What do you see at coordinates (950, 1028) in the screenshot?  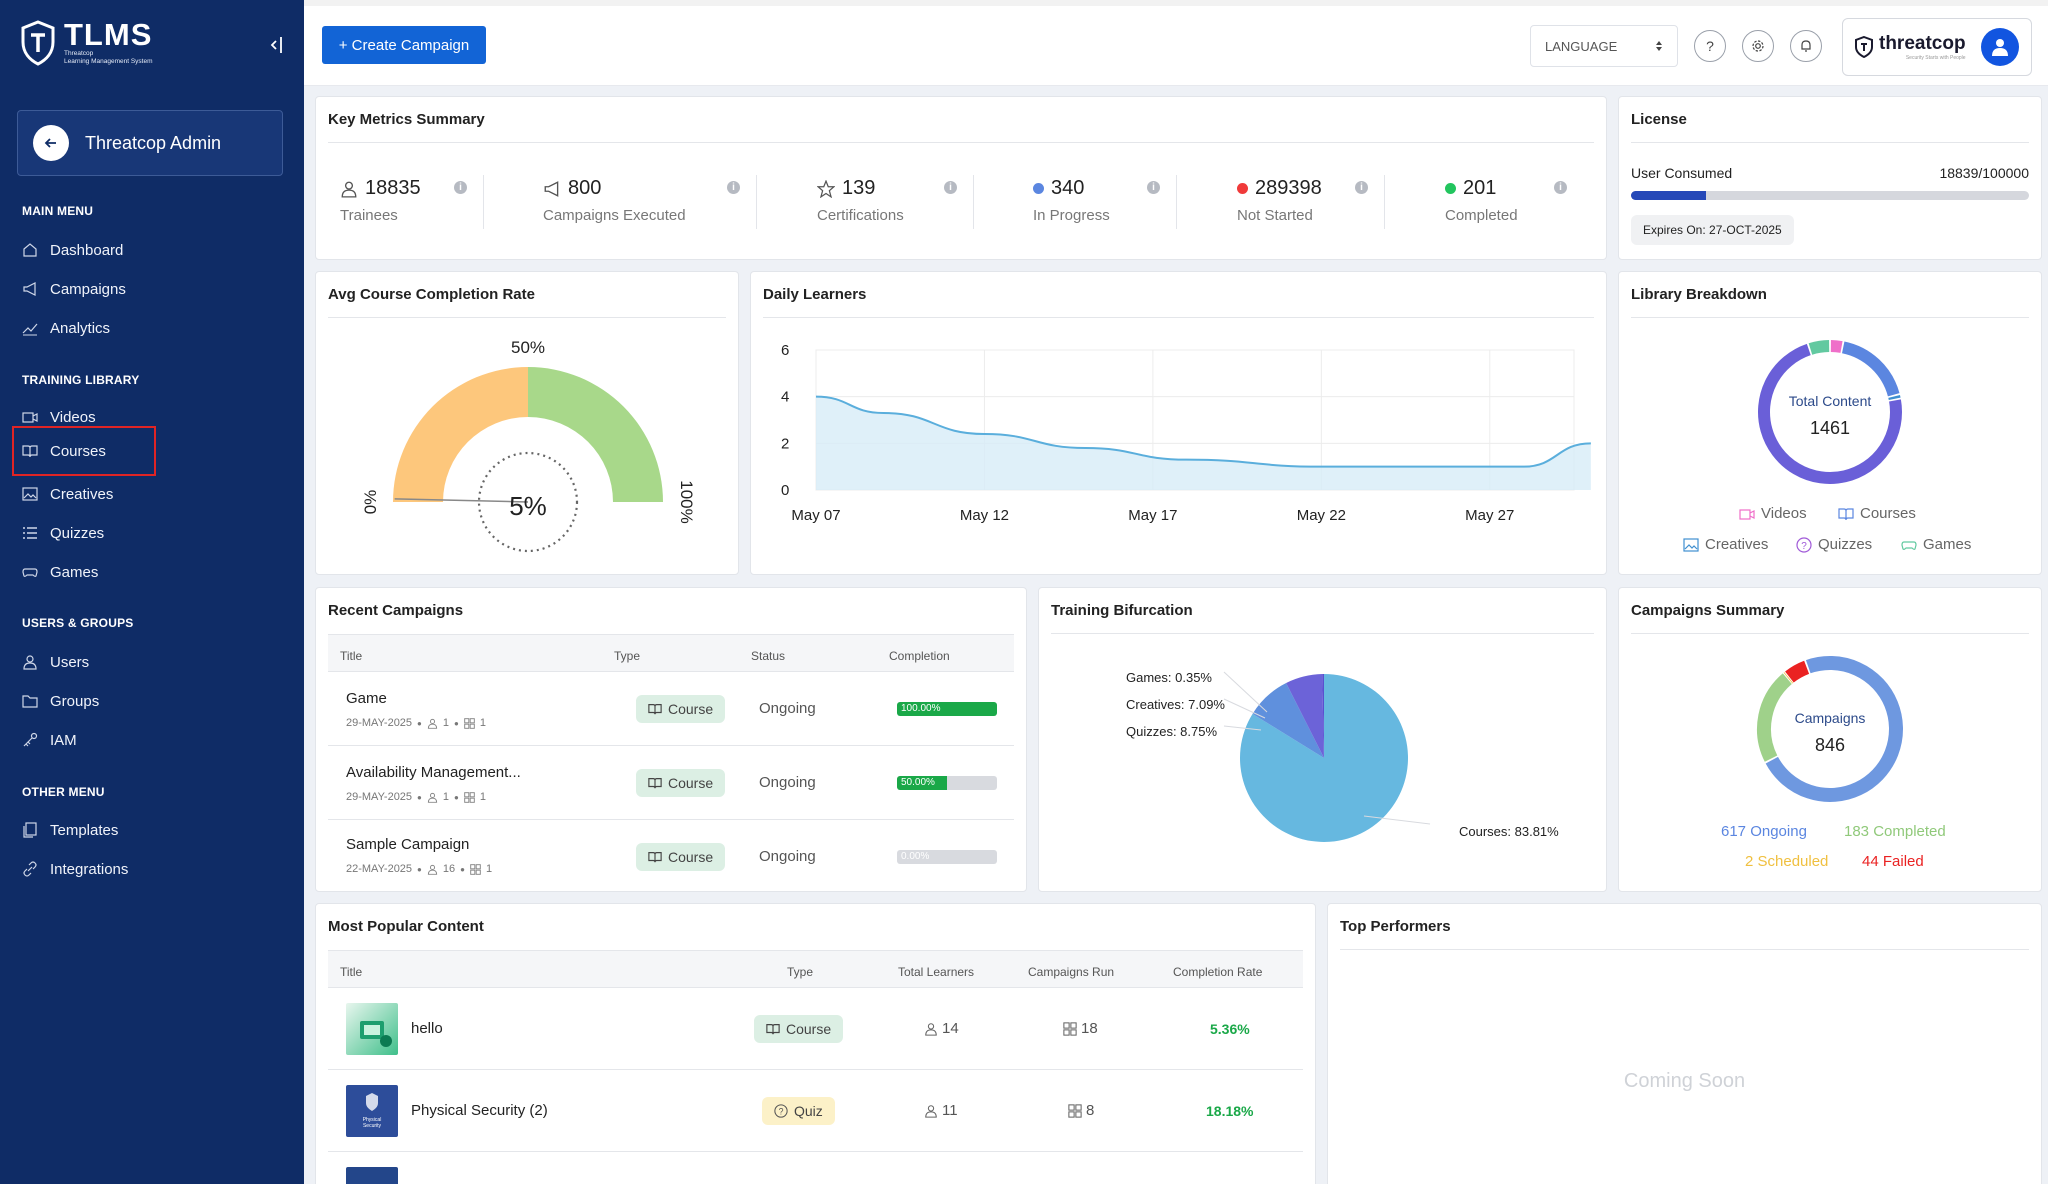 I see `learners-value: 14` at bounding box center [950, 1028].